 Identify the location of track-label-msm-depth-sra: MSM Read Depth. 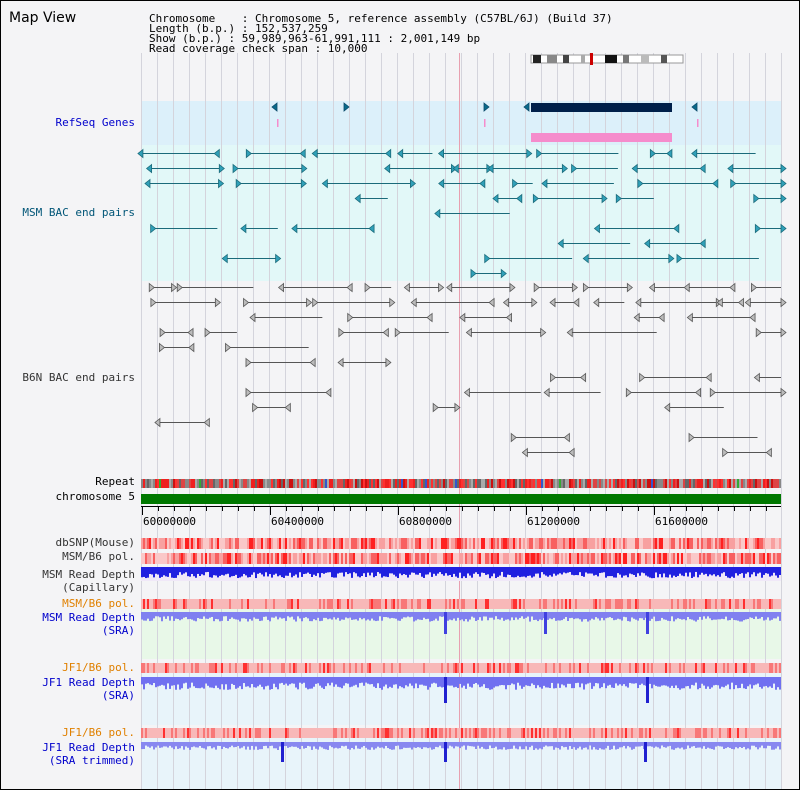
(88, 617).